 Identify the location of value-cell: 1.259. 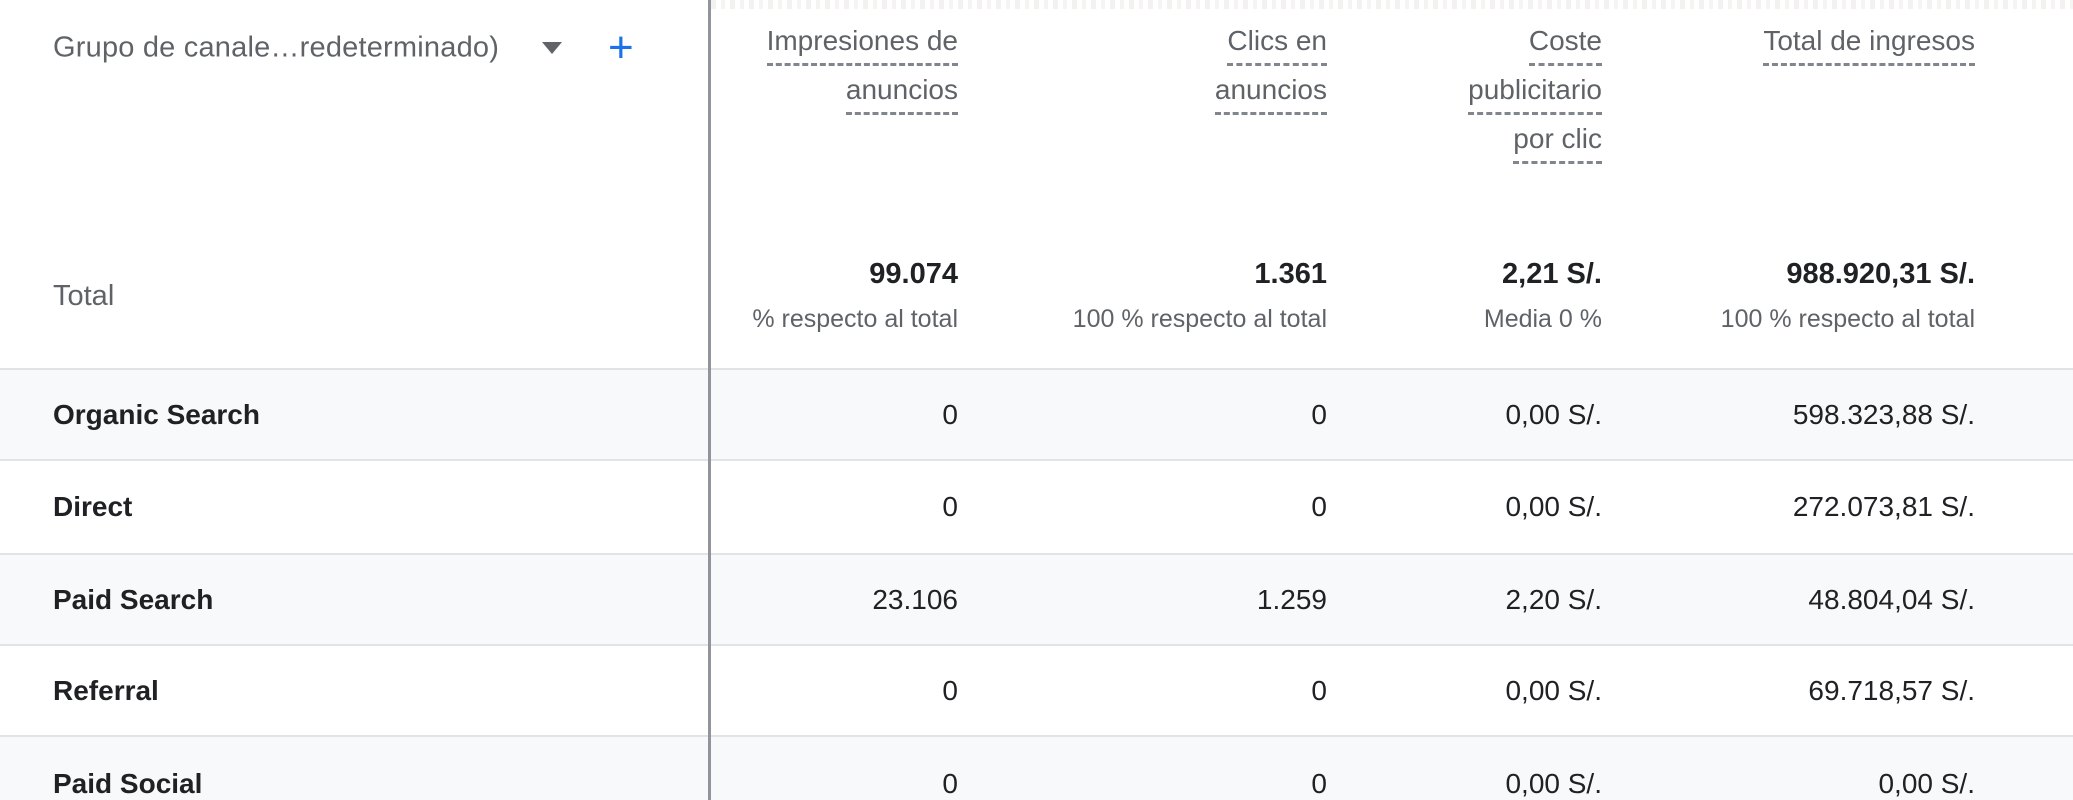
(1291, 599).